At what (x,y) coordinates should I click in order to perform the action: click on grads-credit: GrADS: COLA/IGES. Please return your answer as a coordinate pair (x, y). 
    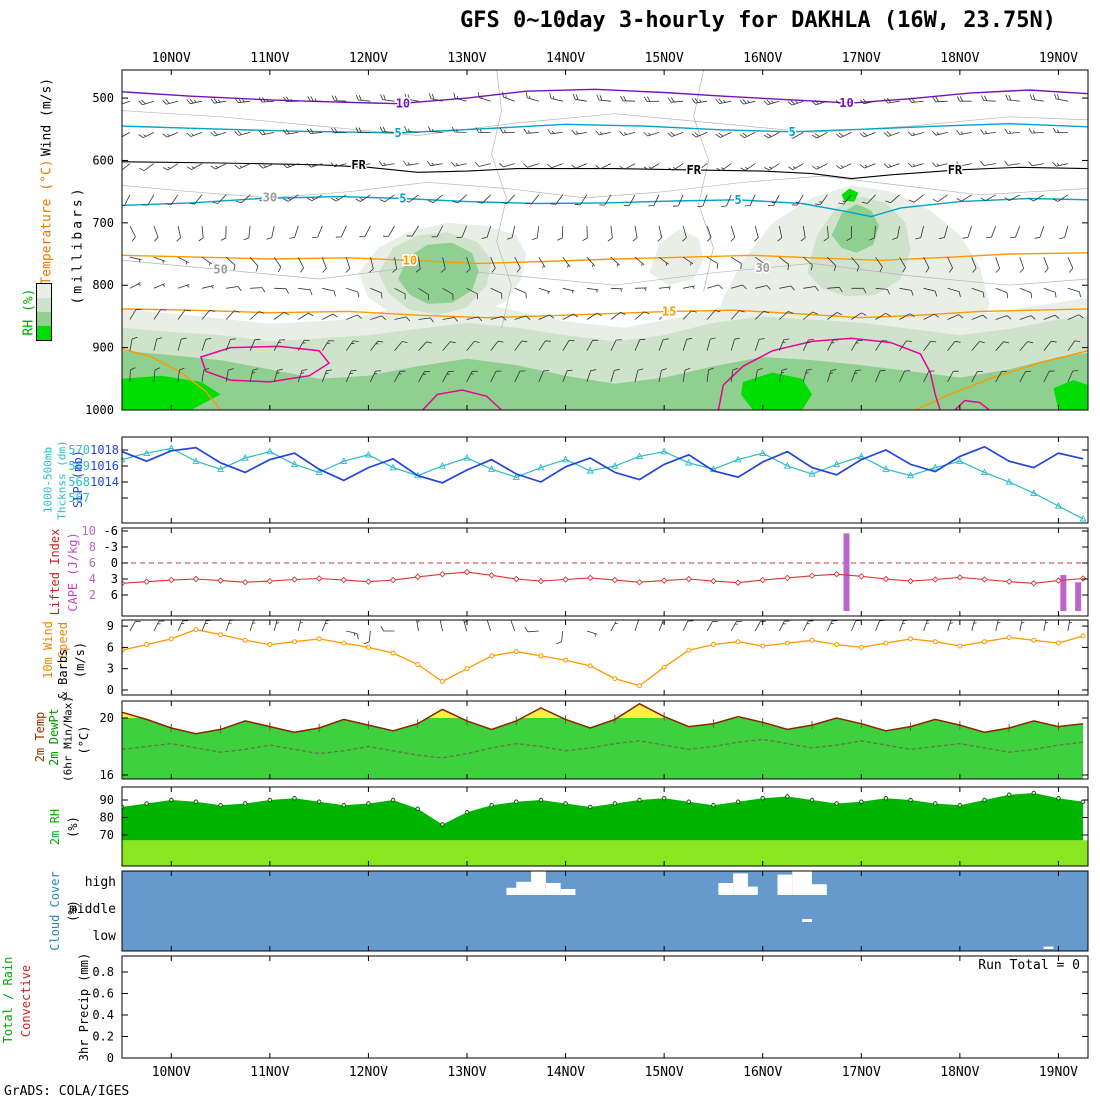
    Looking at the image, I should click on (67, 1091).